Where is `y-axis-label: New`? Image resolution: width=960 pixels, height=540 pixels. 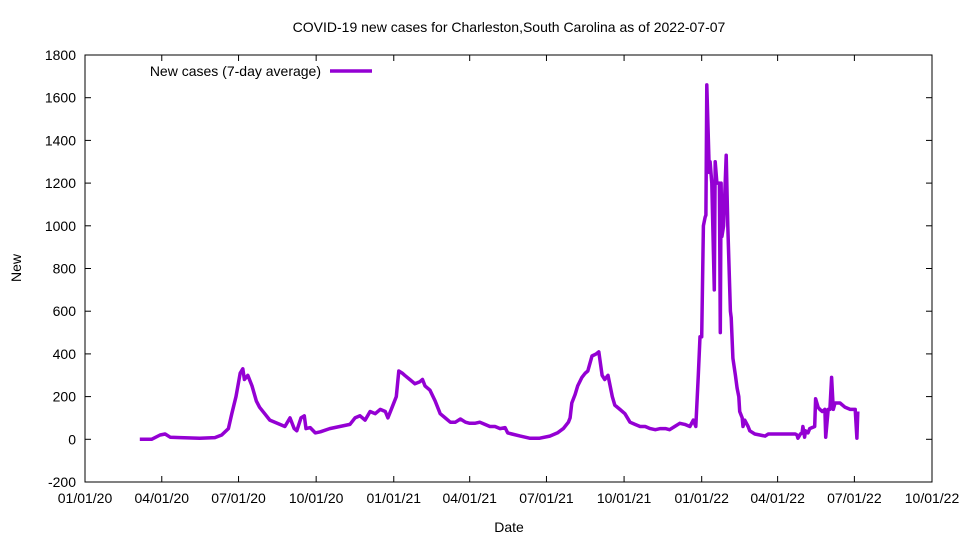
y-axis-label: New is located at coordinates (16, 267).